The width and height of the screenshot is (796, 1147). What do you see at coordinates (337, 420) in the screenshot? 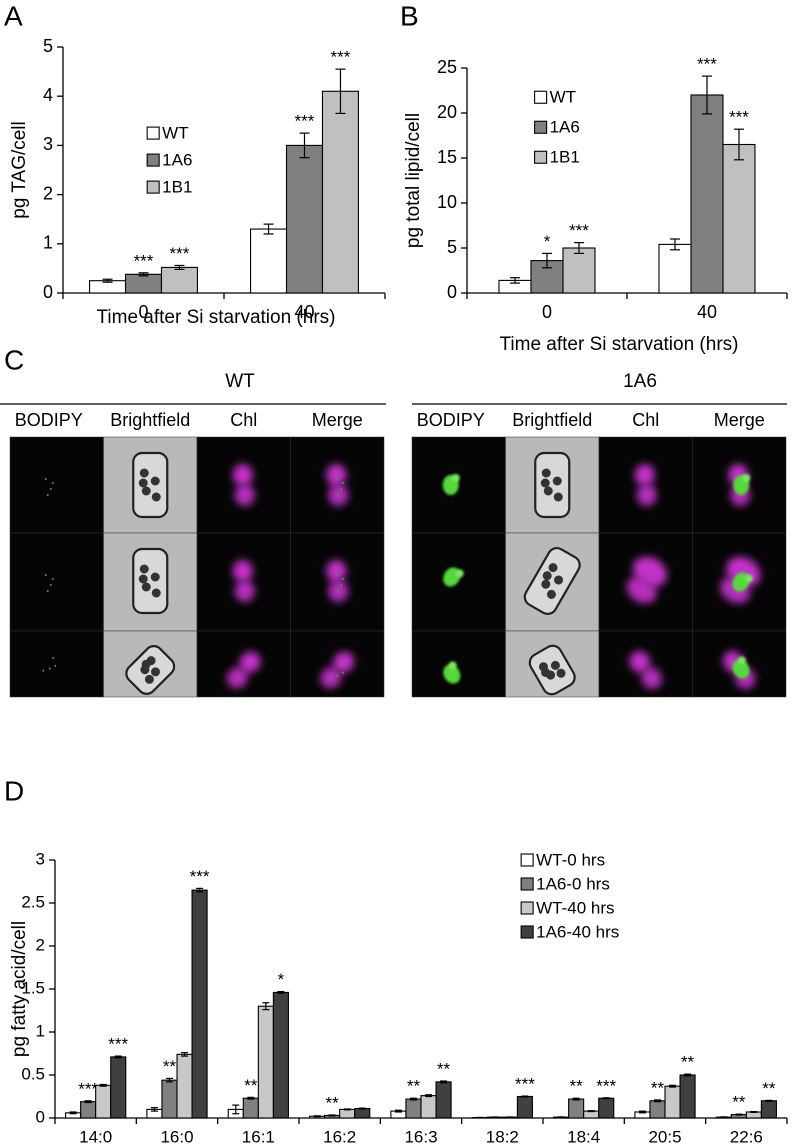
I see `column-header: Merge` at bounding box center [337, 420].